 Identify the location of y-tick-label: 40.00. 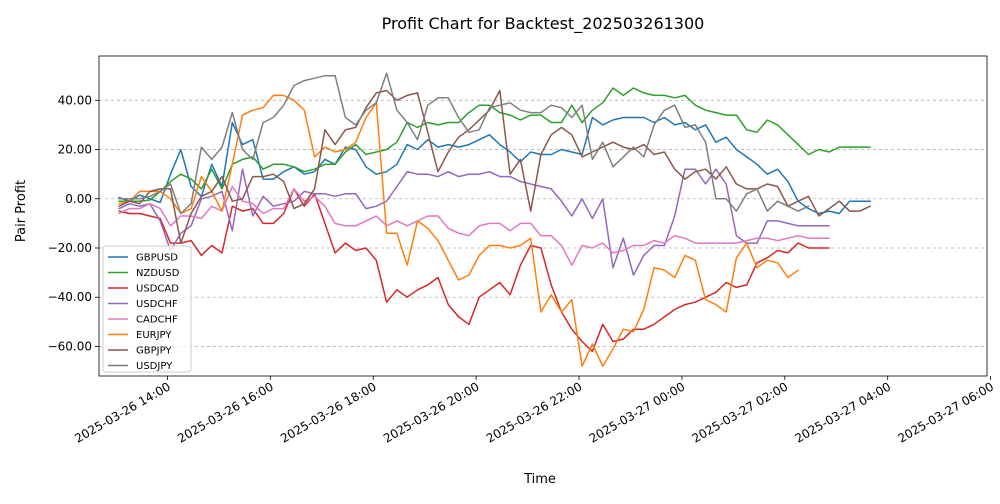
(75, 100).